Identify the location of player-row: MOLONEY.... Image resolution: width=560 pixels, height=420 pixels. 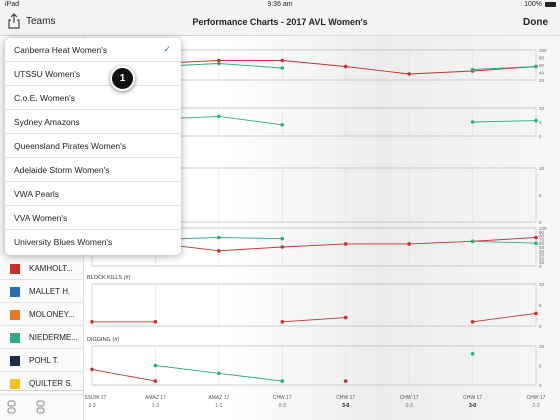
(42, 315).